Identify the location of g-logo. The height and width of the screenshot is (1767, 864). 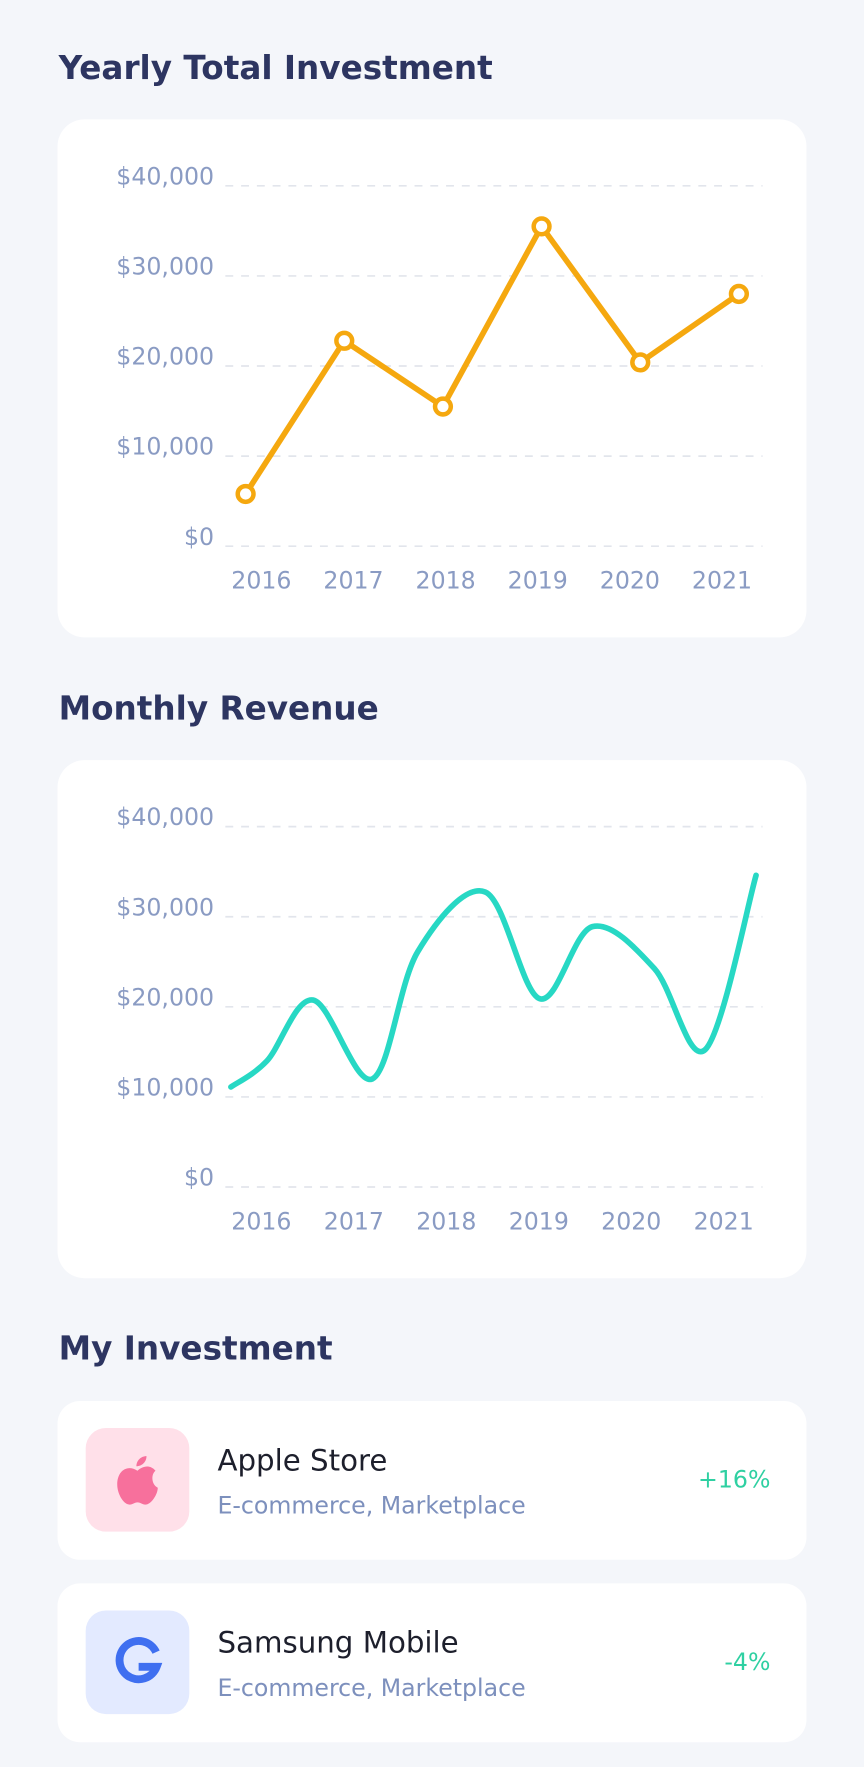
(139, 1660).